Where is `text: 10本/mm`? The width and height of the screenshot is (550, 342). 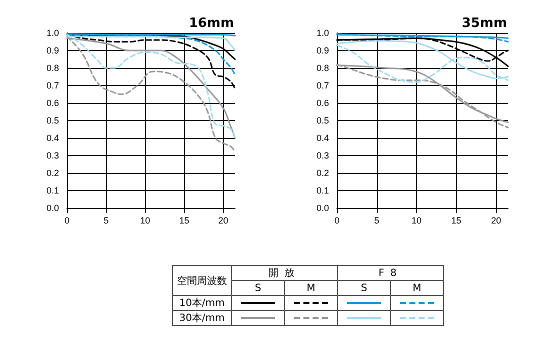
text: 10本/mm is located at coordinates (202, 303).